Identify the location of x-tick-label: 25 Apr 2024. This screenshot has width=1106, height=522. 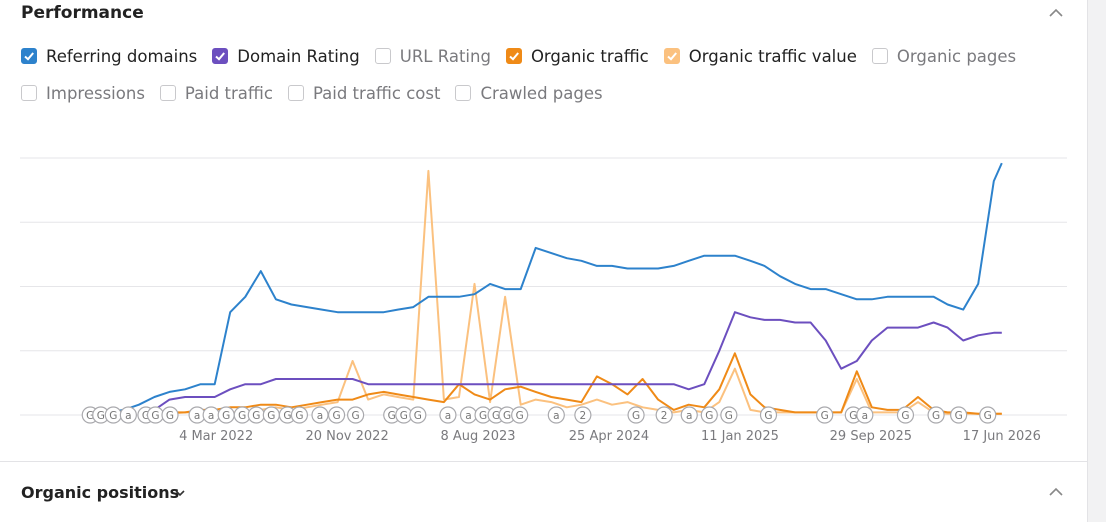
(609, 436).